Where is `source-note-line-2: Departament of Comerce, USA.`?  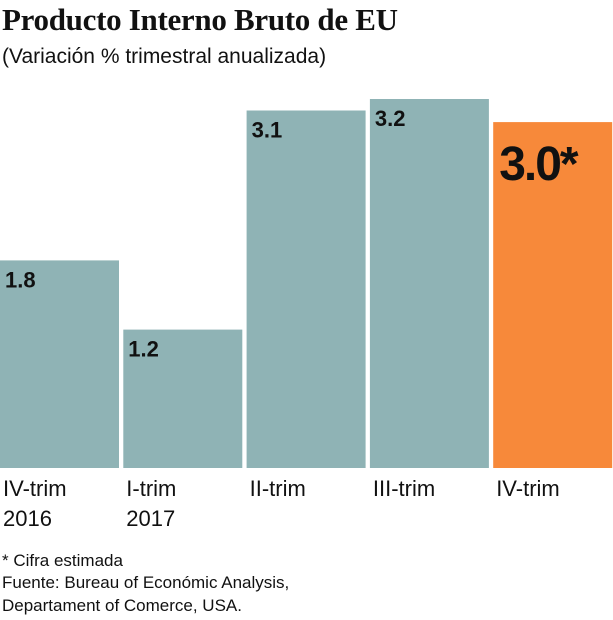 source-note-line-2: Departament of Comerce, USA. is located at coordinates (122, 605).